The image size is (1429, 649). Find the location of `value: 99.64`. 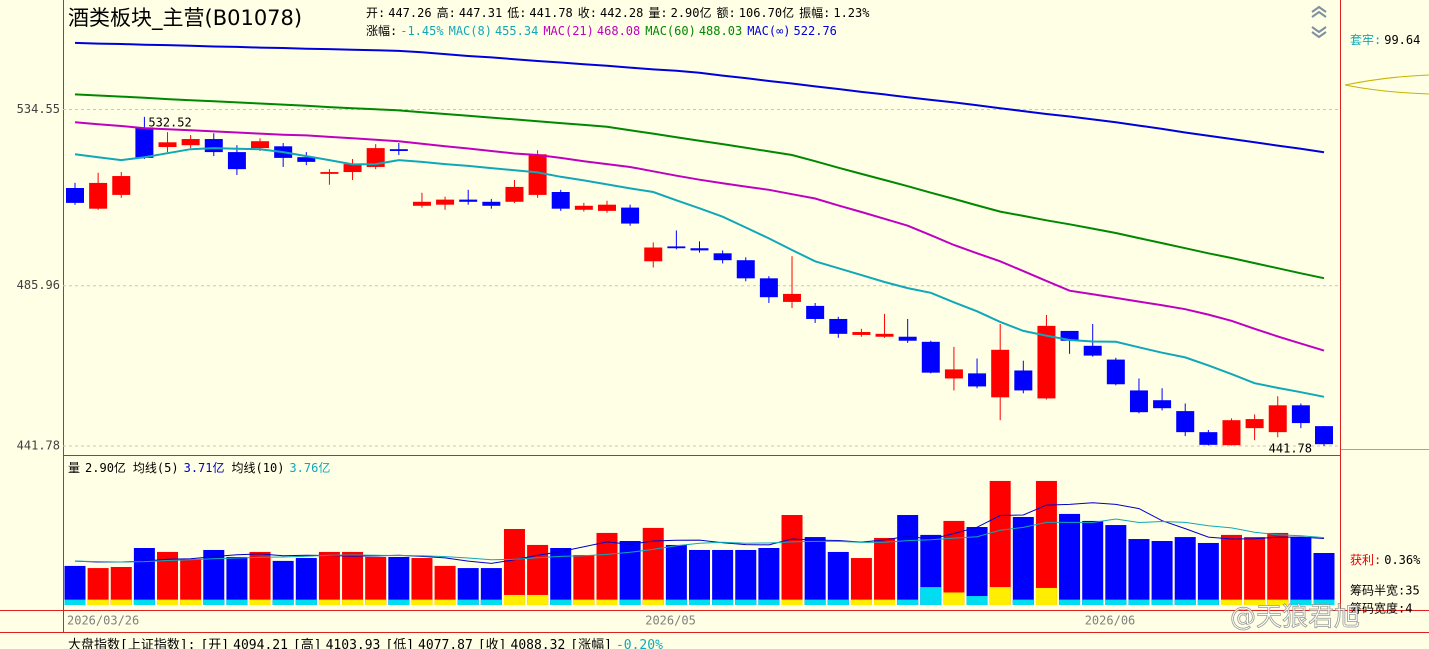

value: 99.64 is located at coordinates (1402, 40).